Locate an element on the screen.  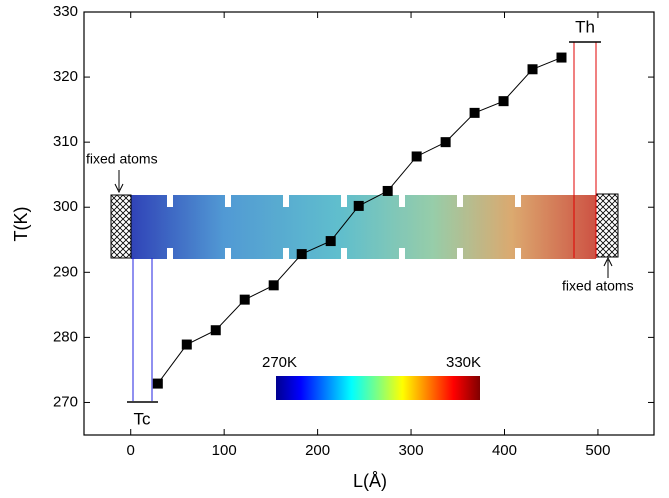
y-tick-label: 270 is located at coordinates (65, 401).